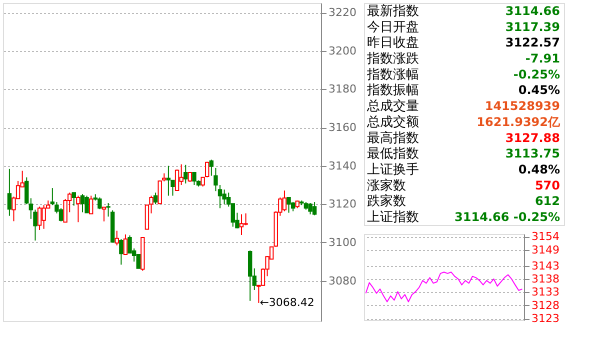 This screenshot has width=601, height=343. I want to click on text: 3122.57, so click(532, 43).